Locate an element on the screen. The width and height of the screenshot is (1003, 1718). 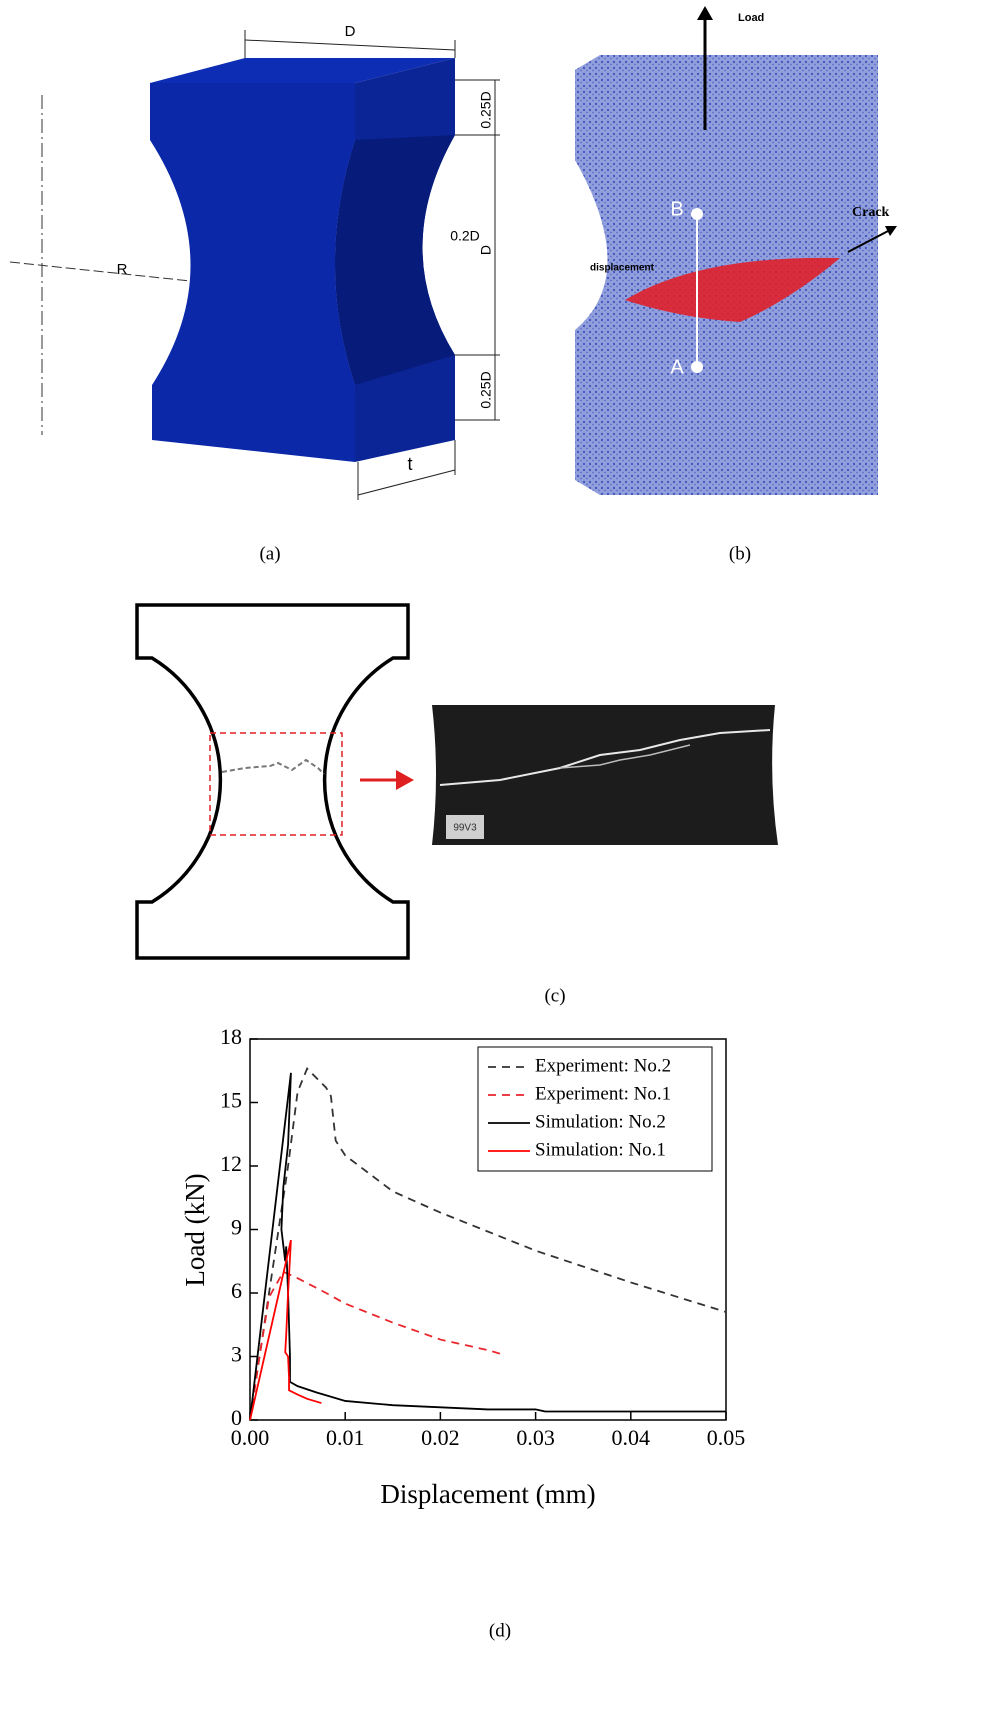
legend-label: Simulation: No.1 is located at coordinates (600, 1149).